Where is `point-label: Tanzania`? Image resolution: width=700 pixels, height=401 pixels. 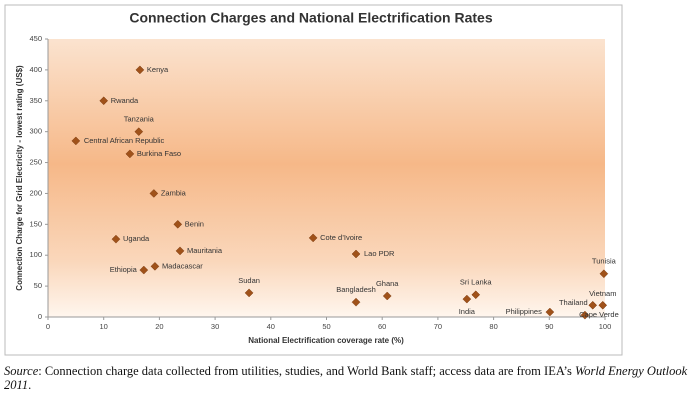 point-label: Tanzania is located at coordinates (139, 119).